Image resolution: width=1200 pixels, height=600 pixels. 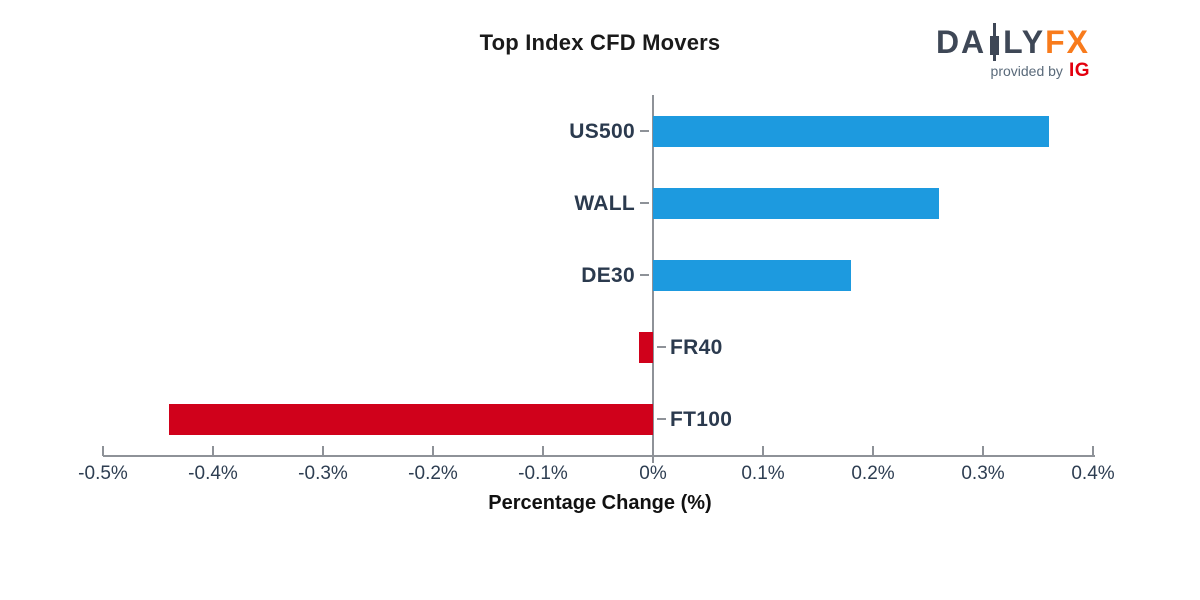 What do you see at coordinates (961, 42) in the screenshot?
I see `logo-text-da: DA` at bounding box center [961, 42].